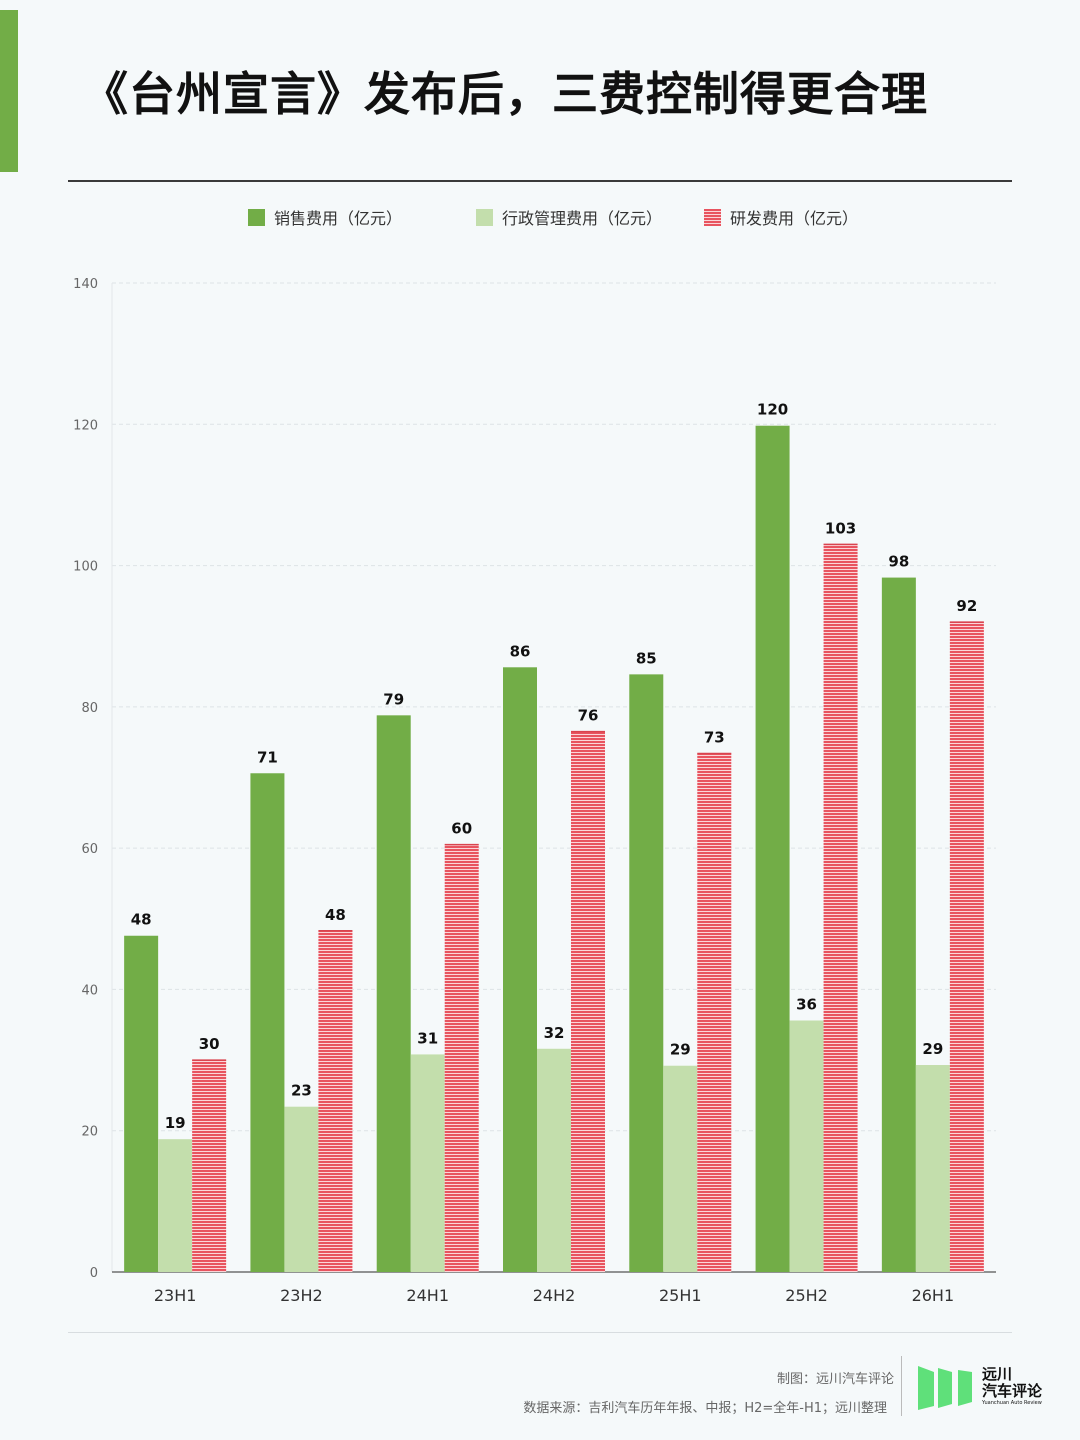 This screenshot has width=1080, height=1440. Describe the element at coordinates (840, 528) in the screenshot. I see `data-label: 103` at that location.